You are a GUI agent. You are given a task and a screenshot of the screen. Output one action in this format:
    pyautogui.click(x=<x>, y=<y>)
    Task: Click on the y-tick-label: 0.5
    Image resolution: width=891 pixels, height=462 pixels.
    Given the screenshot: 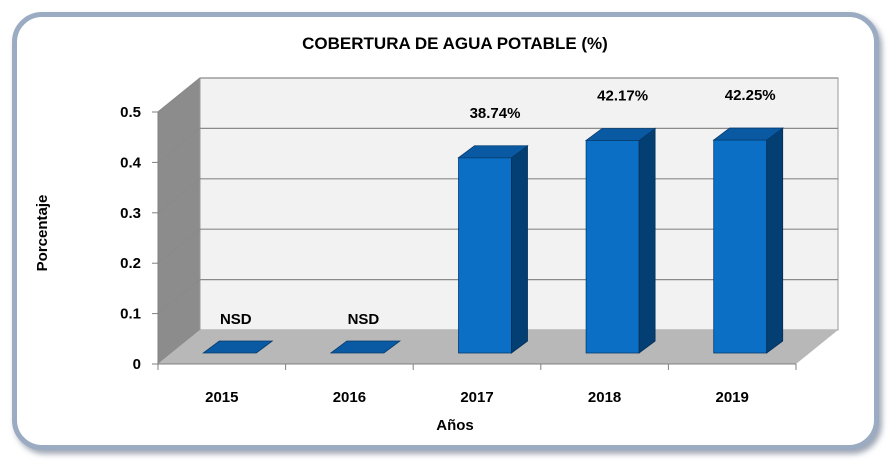 What is the action you would take?
    pyautogui.click(x=130, y=112)
    